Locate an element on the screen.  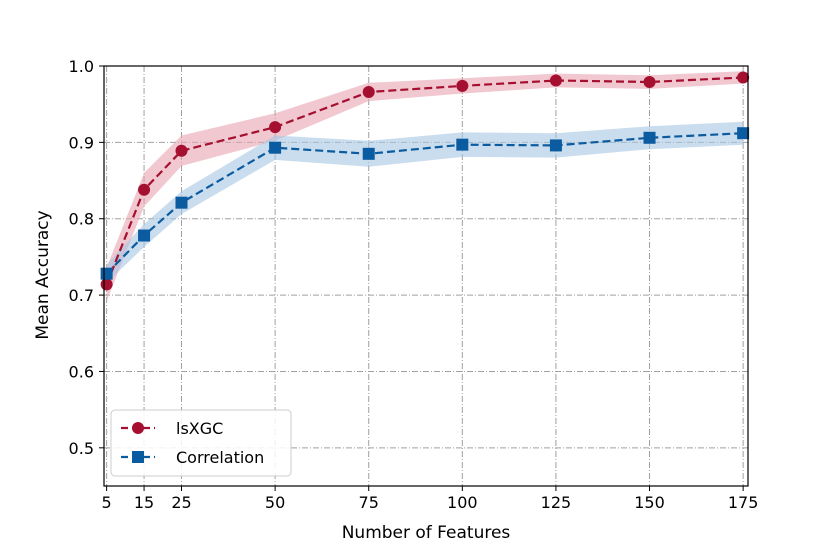
y-axis-title: Mean Accuracy is located at coordinates (43, 274).